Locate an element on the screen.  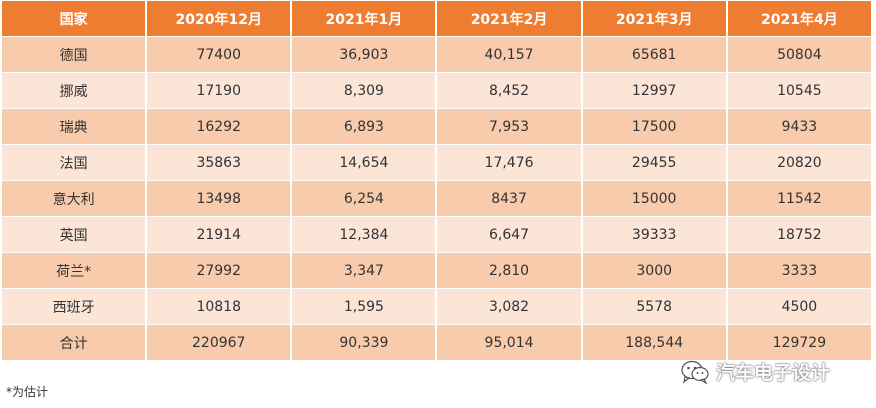
cell-value: 7,953 is located at coordinates (509, 126).